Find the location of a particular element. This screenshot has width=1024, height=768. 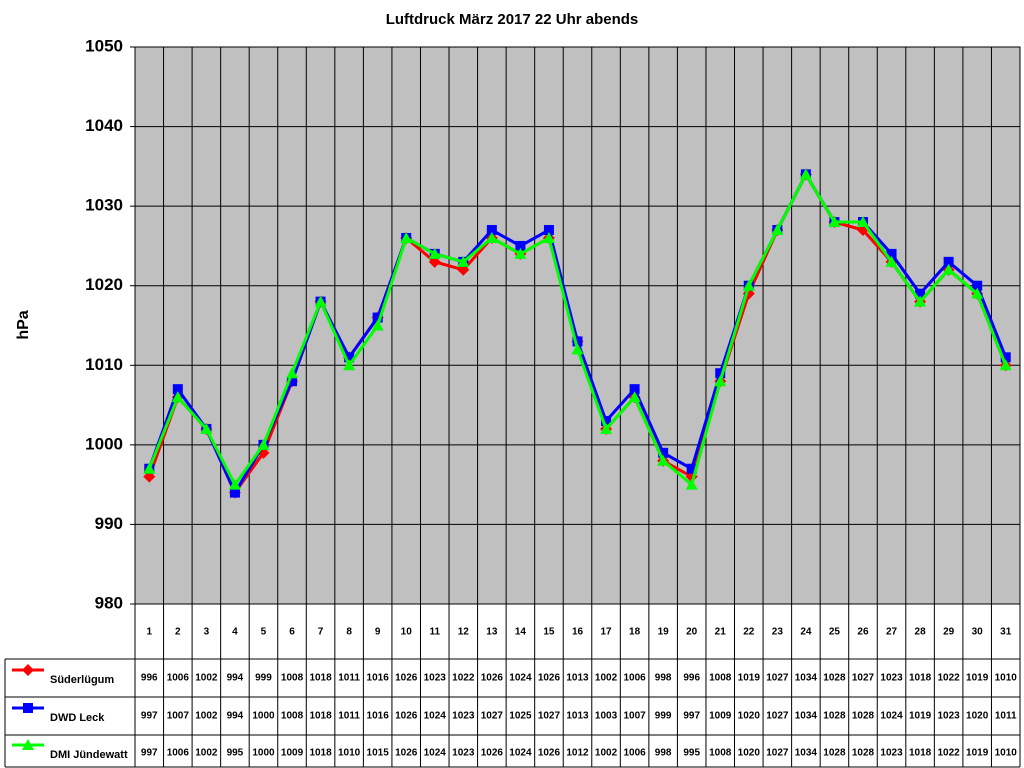

x-tick-label: 17 is located at coordinates (606, 632).